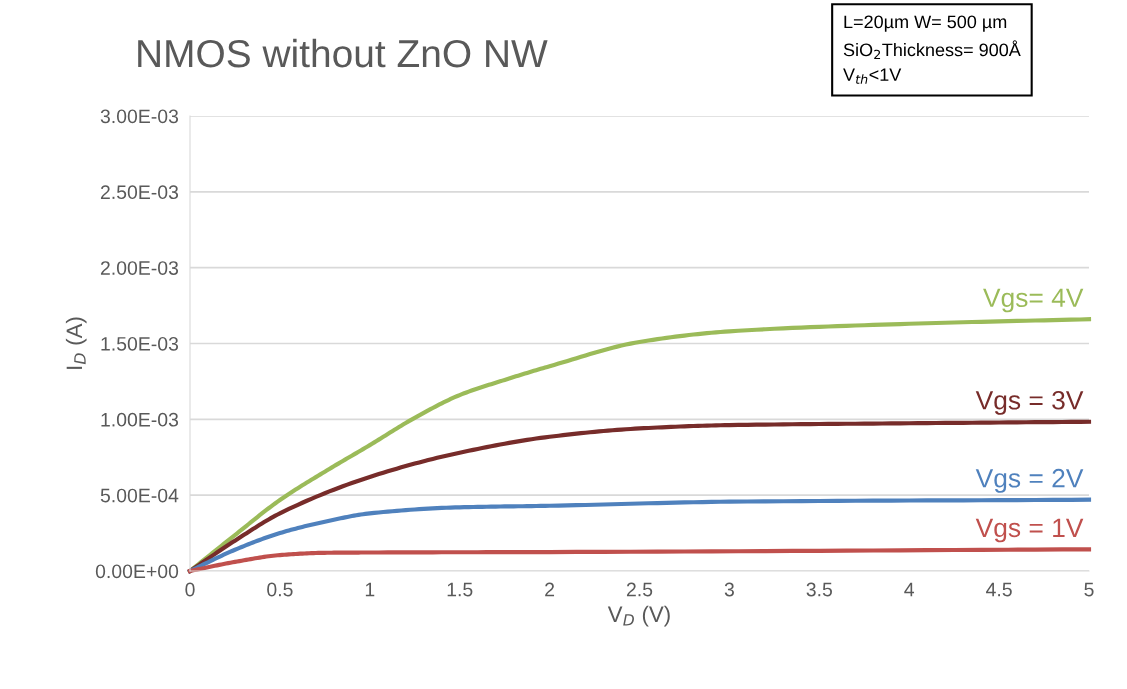 This screenshot has height=689, width=1127. What do you see at coordinates (1029, 480) in the screenshot?
I see `series-label: Vgs = 2V` at bounding box center [1029, 480].